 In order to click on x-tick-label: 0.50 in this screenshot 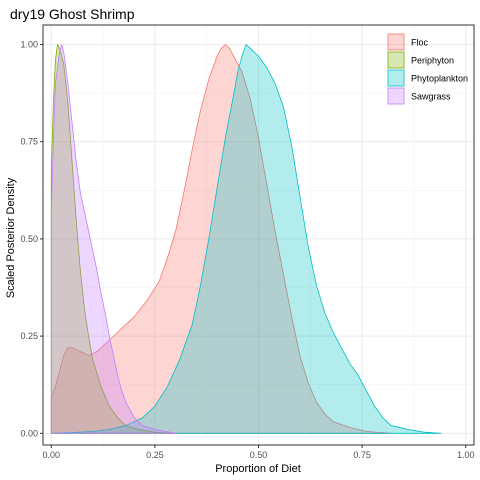, I will do `click(259, 455)`.